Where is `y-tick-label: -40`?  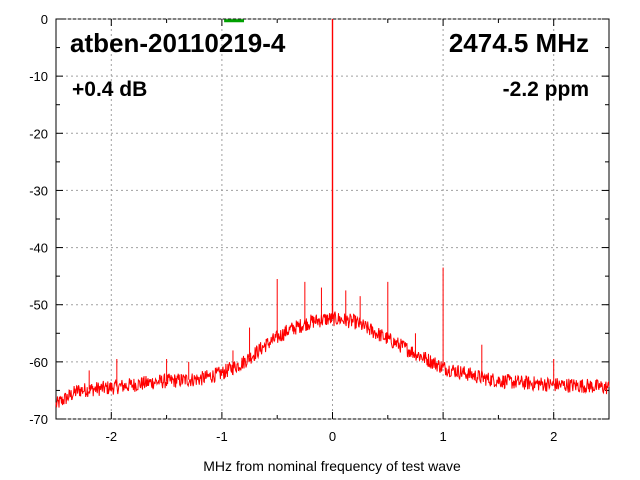
y-tick-label: -40 is located at coordinates (38, 248).